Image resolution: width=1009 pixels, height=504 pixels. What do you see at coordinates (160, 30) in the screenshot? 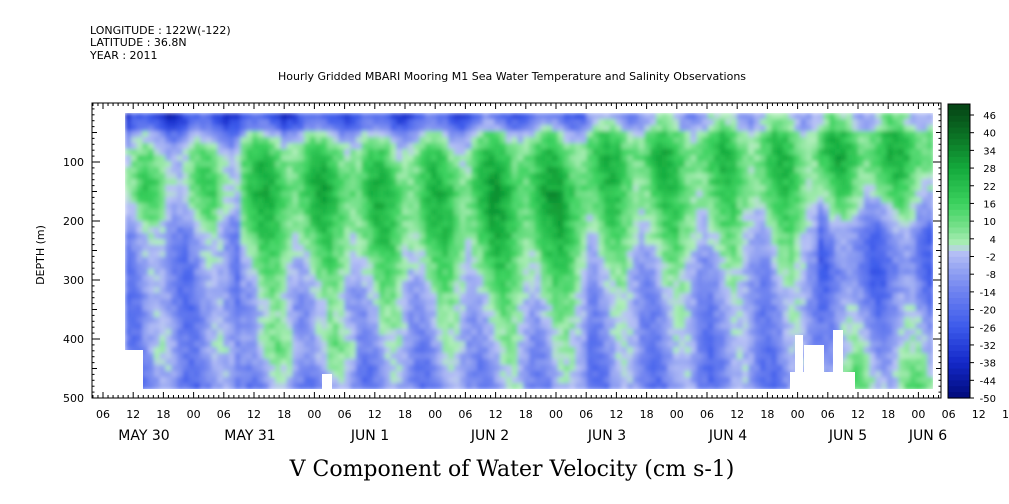
I see `longitude-label: LONGITUDE : 122W(-122)` at bounding box center [160, 30].